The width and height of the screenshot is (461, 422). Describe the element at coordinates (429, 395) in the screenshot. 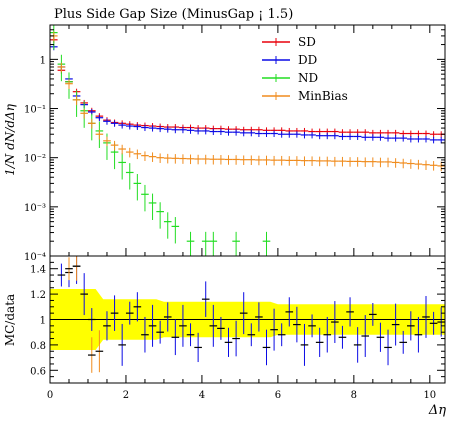

I see `x-tick-label: 10` at that location.